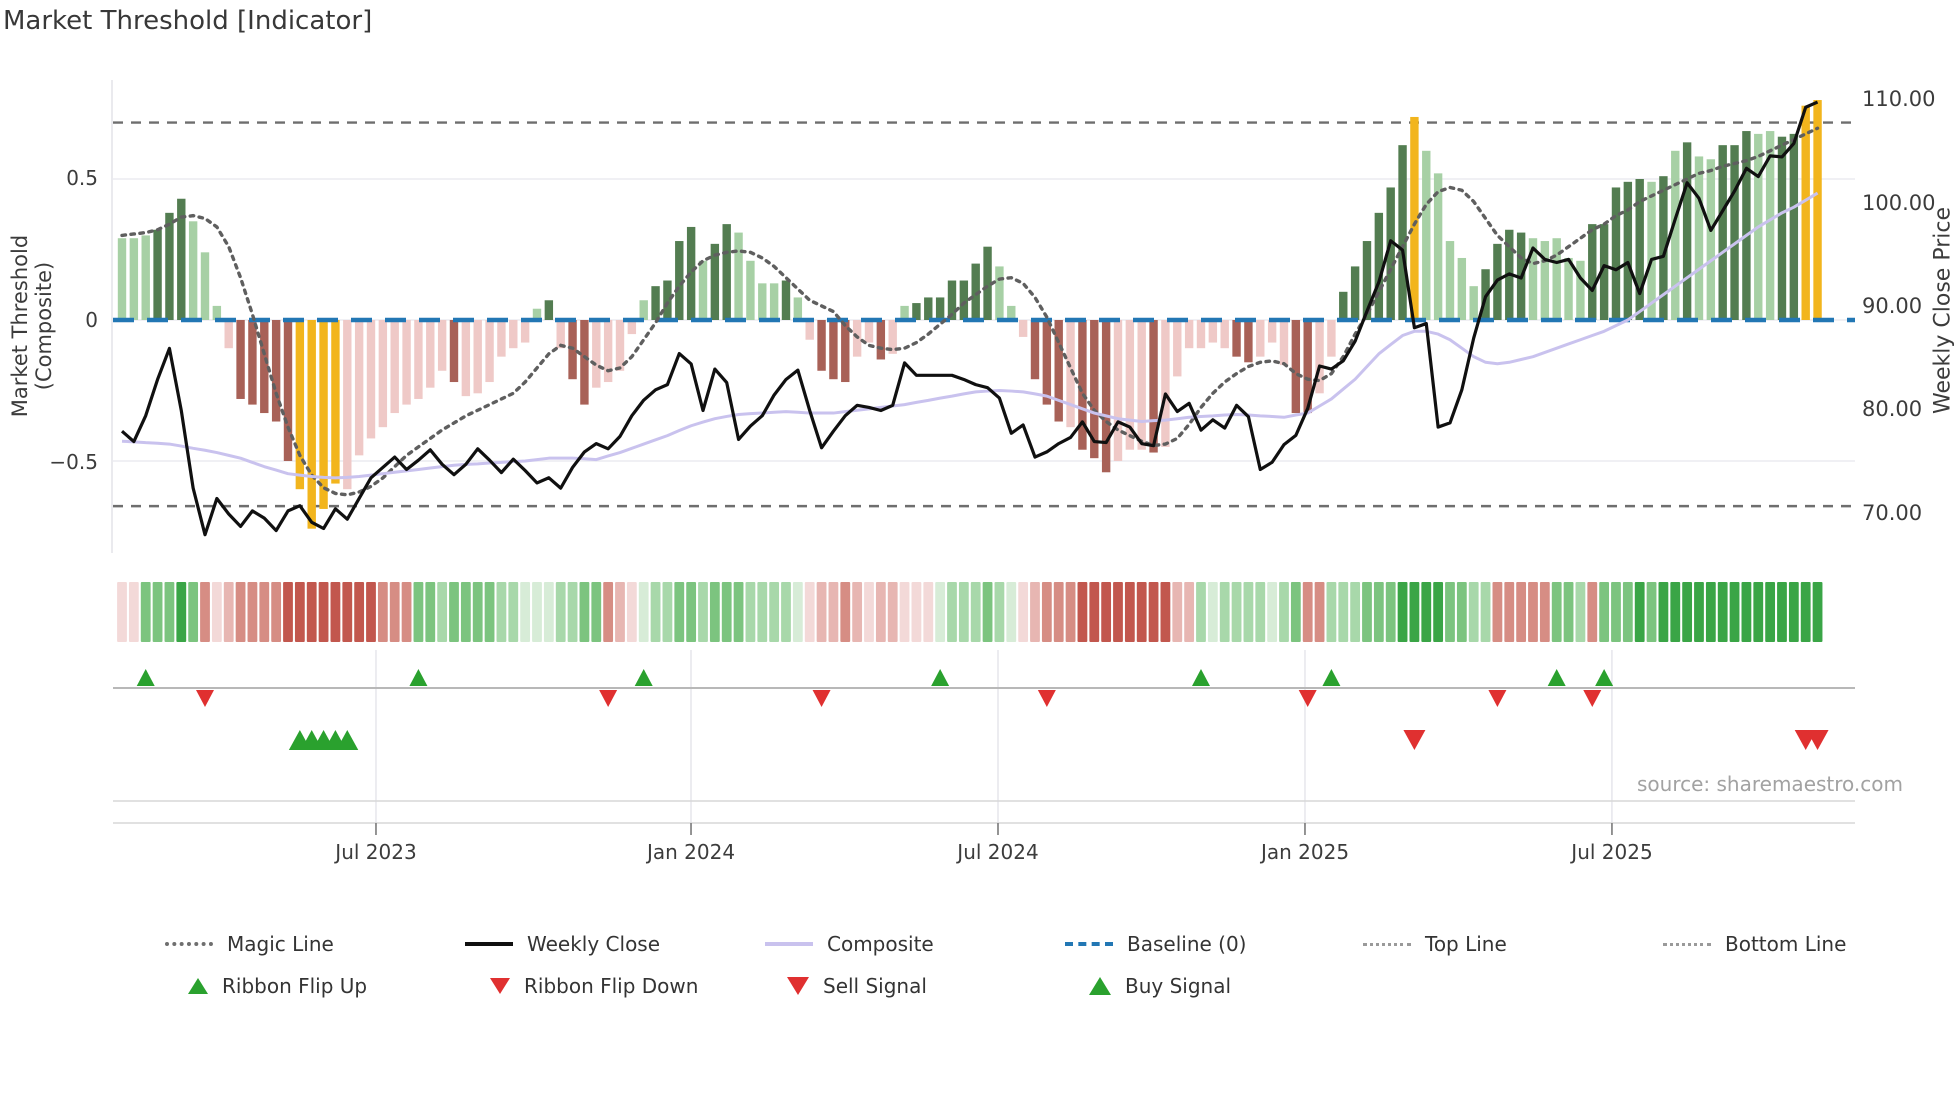 This screenshot has width=1960, height=1102. I want to click on legend-buy-signal: Buy Signal, so click(1160, 986).